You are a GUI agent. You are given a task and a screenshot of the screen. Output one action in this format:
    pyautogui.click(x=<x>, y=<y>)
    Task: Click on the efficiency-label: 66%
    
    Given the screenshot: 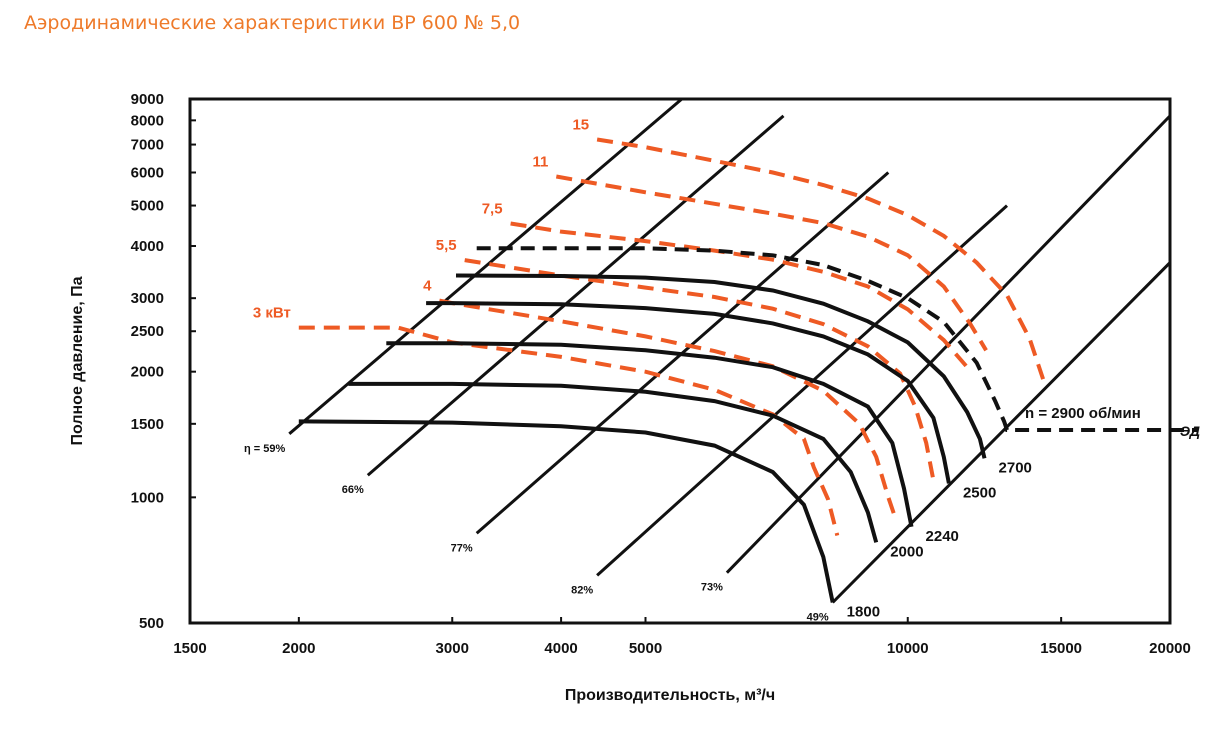 What is the action you would take?
    pyautogui.click(x=353, y=490)
    